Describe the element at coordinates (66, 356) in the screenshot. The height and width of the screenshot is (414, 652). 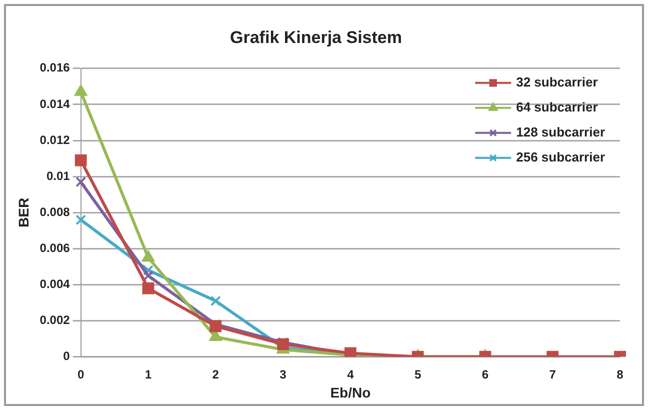
I see `y-tick-label: 0` at that location.